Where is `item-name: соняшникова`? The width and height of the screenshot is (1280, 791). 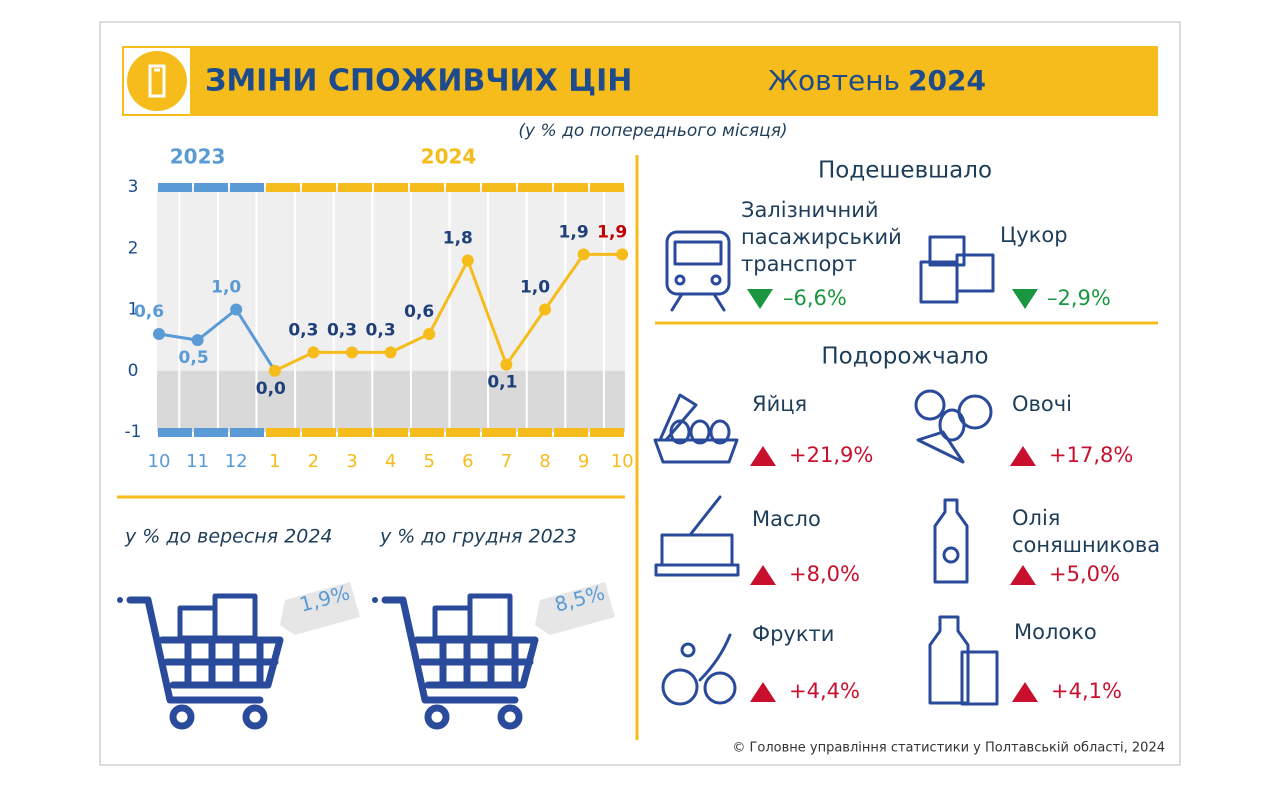 item-name: соняшникова is located at coordinates (1086, 545).